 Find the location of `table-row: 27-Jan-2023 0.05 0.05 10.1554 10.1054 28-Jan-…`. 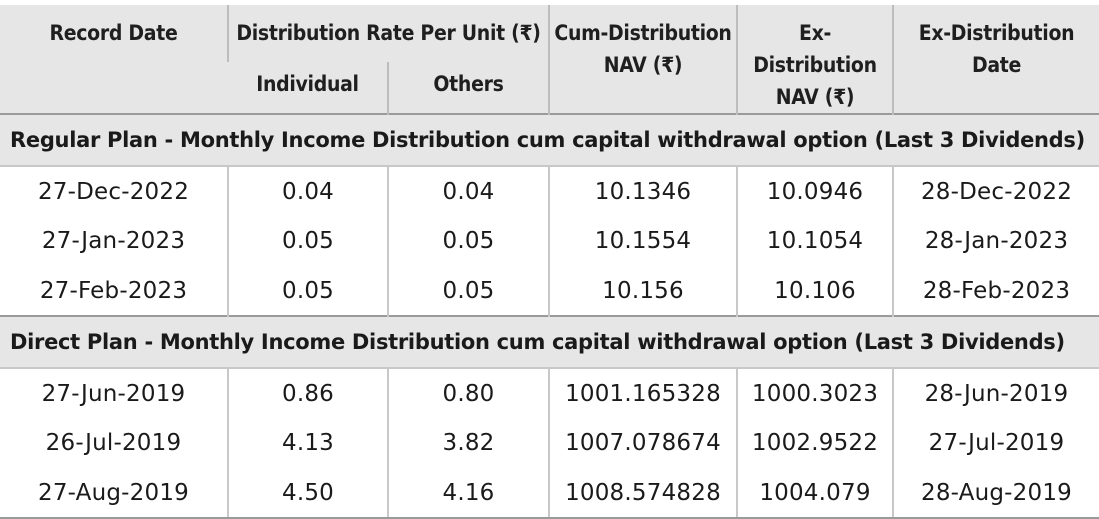

table-row: 27-Jan-2023 0.05 0.05 10.1554 10.1054 28-Jan-… is located at coordinates (549, 241).